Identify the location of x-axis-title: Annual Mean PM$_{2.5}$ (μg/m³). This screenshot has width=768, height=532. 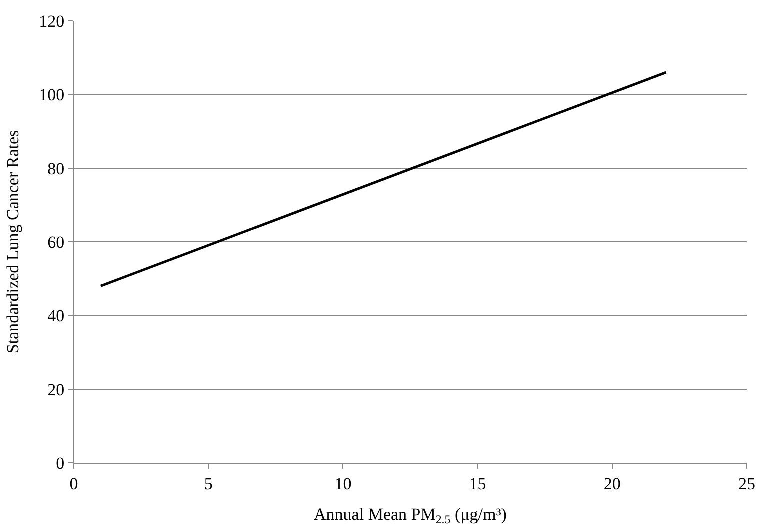
(410, 515).